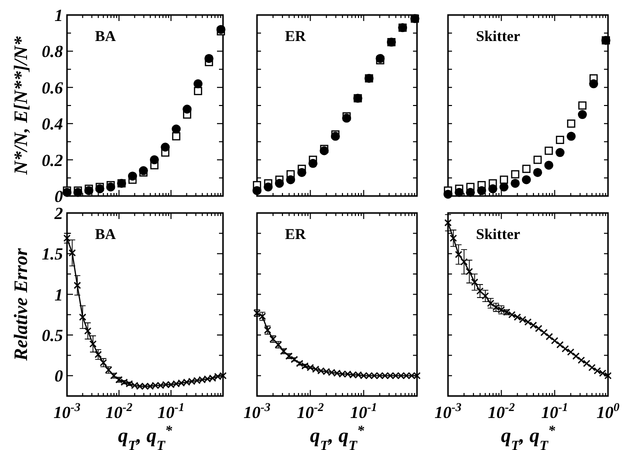  I want to click on y-axis-title: N*/N, E[N**]/N*, so click(21, 106).